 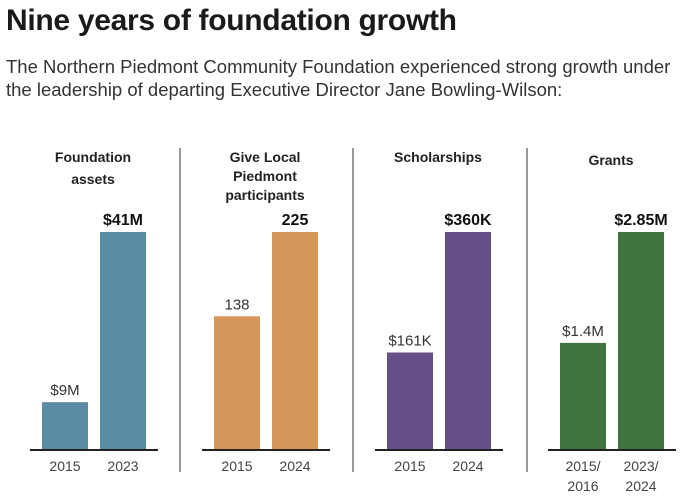 I want to click on data-label: $2.85M, so click(x=640, y=220).